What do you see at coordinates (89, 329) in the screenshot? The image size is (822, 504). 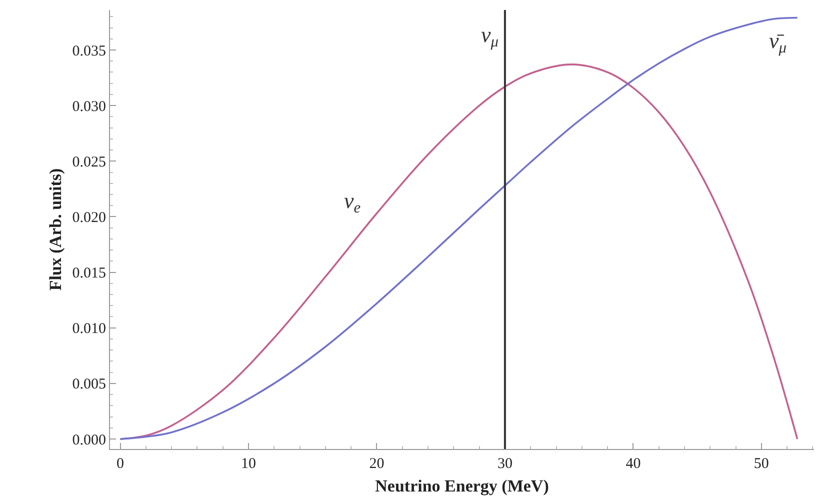 I see `y-tick-label: 0.010` at bounding box center [89, 329].